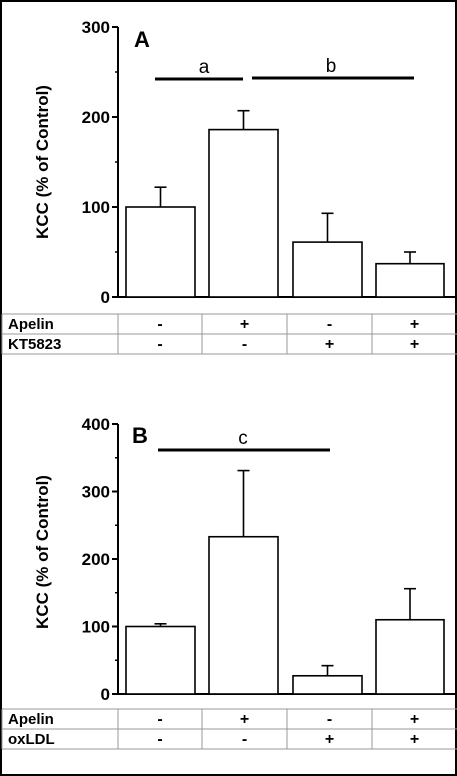  I want to click on significance-label: a, so click(204, 67).